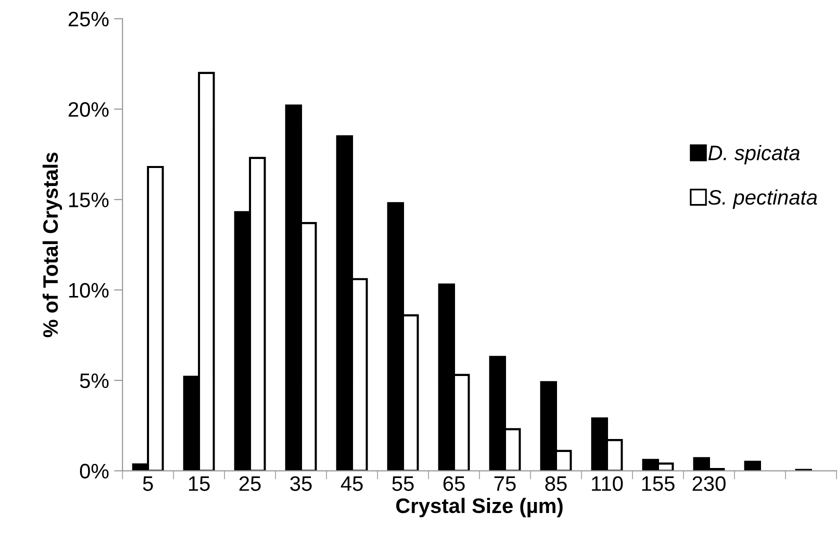 The image size is (839, 550). What do you see at coordinates (52, 245) in the screenshot?
I see `y-axis-title: % of Total Crystals` at bounding box center [52, 245].